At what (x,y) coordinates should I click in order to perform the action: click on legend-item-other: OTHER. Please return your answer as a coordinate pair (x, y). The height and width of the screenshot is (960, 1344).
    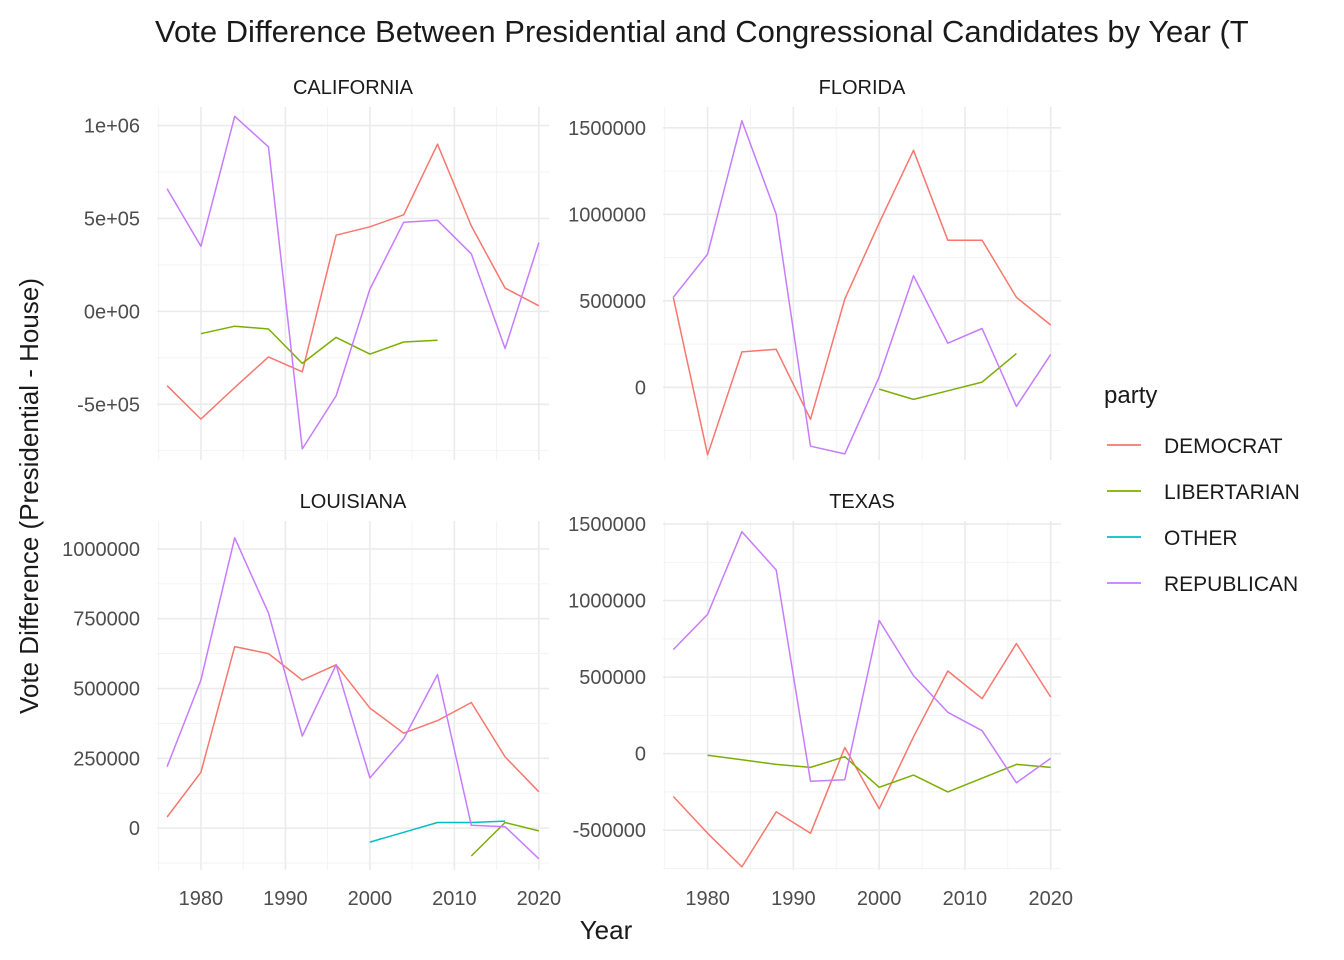
    Looking at the image, I should click on (1172, 538).